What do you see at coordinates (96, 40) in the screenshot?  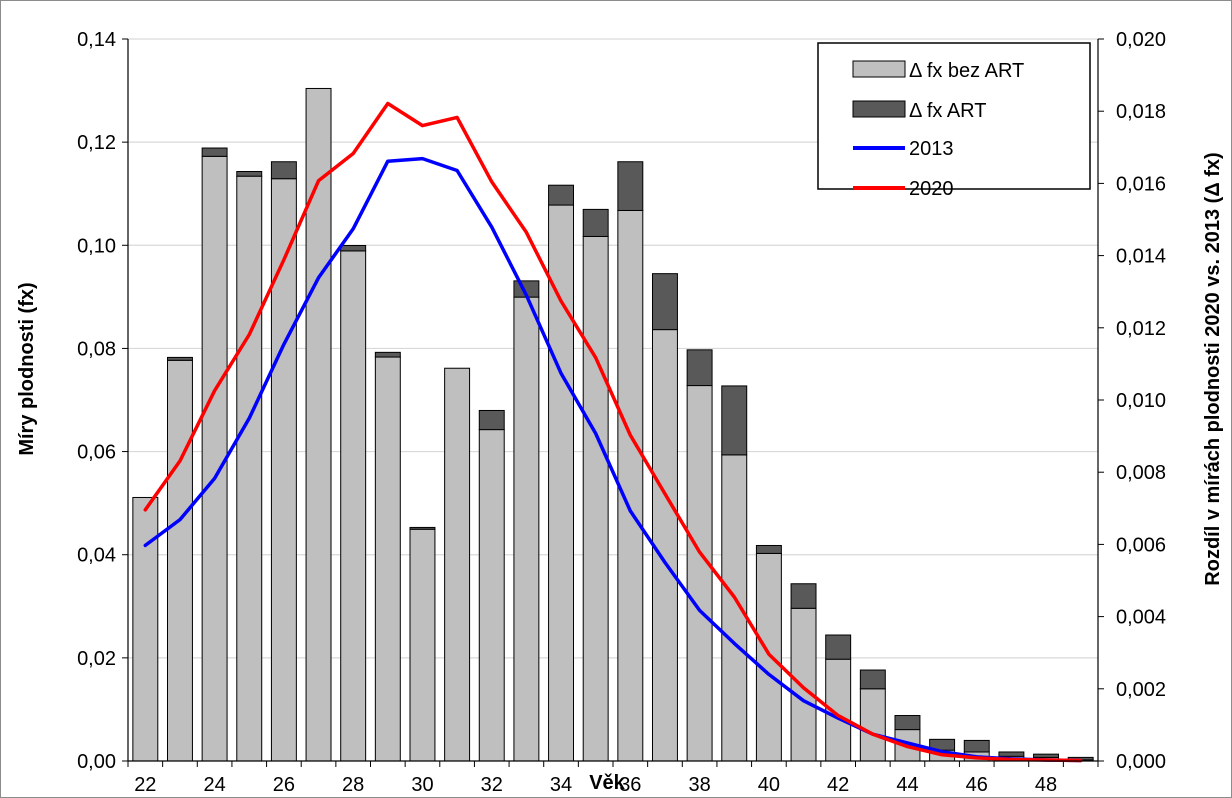 I see `y-left-tick-label: 0,14` at bounding box center [96, 40].